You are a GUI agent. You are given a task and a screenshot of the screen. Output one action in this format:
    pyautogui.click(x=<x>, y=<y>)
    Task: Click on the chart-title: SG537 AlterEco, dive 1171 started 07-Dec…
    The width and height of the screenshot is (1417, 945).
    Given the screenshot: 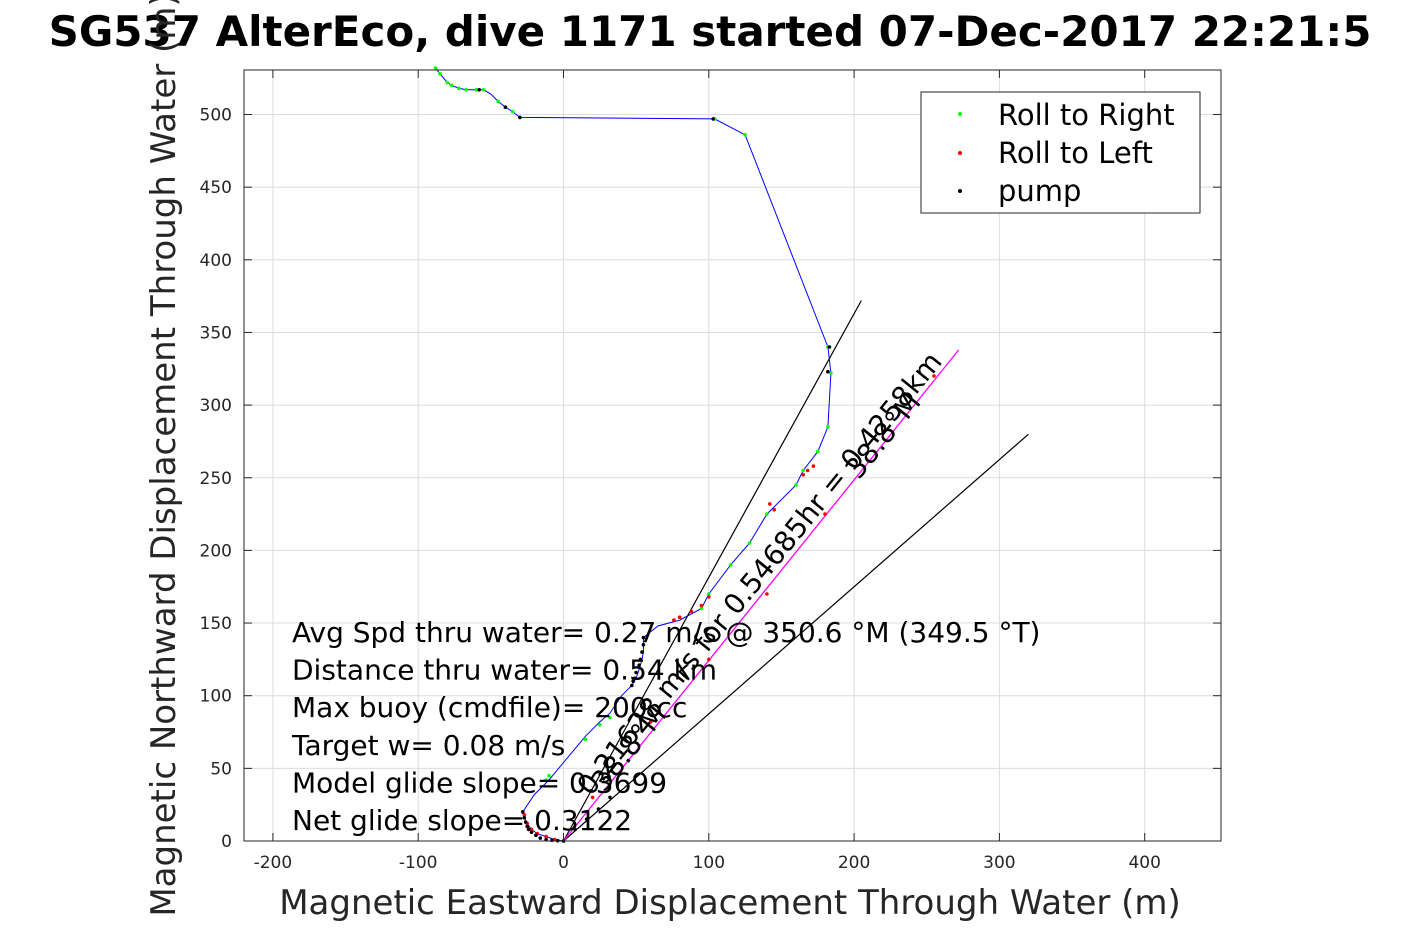 What is the action you would take?
    pyautogui.click(x=710, y=31)
    